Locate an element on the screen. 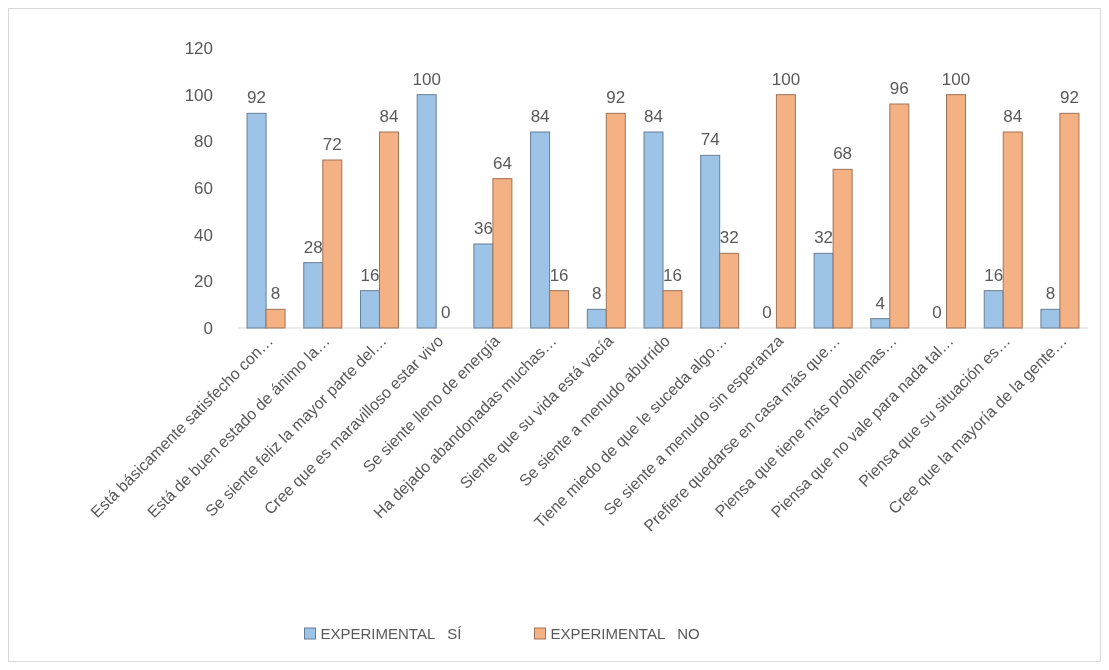 The width and height of the screenshot is (1109, 670). data-label: 36 is located at coordinates (483, 228).